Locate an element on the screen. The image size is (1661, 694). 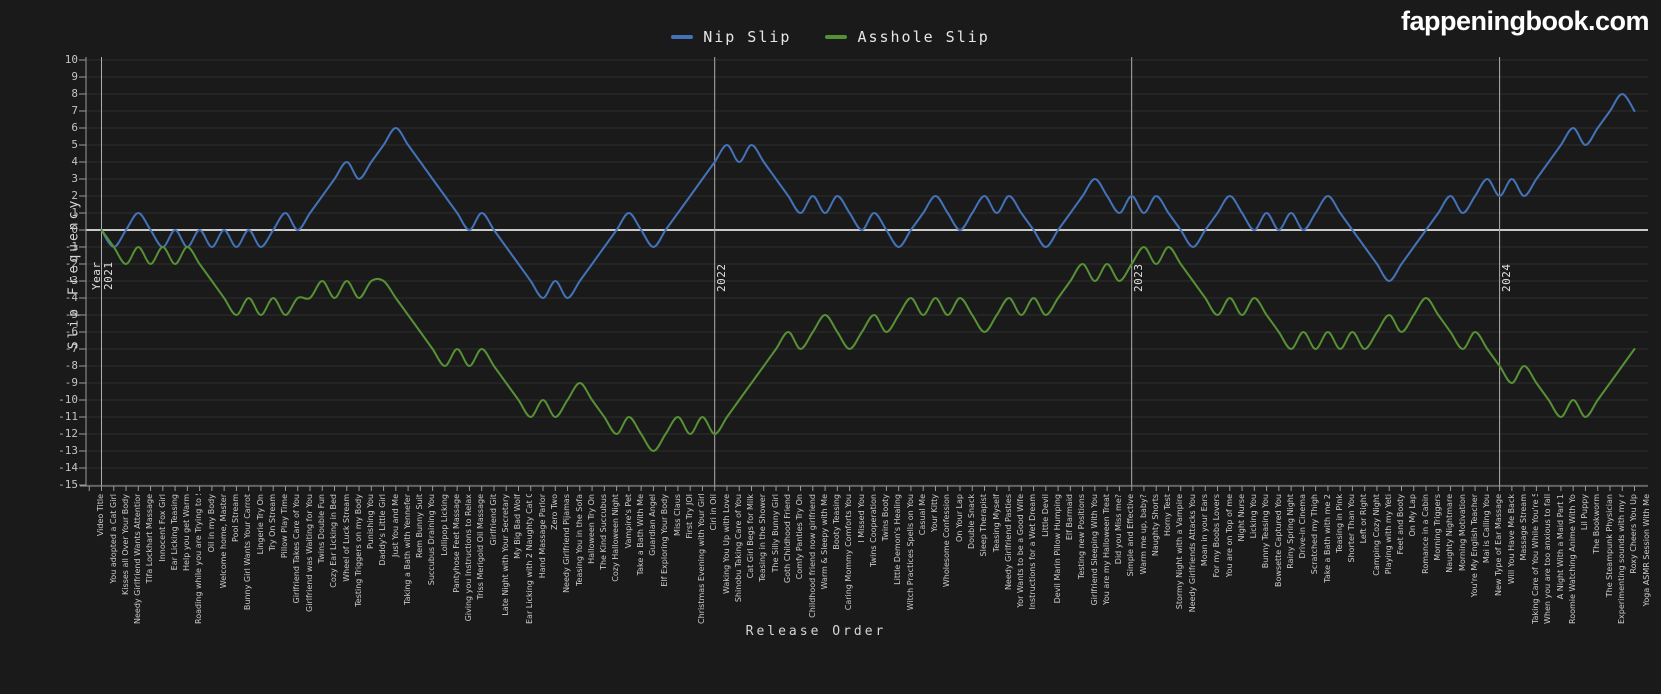
y-tick-label-7: 7 is located at coordinates (74, 110).